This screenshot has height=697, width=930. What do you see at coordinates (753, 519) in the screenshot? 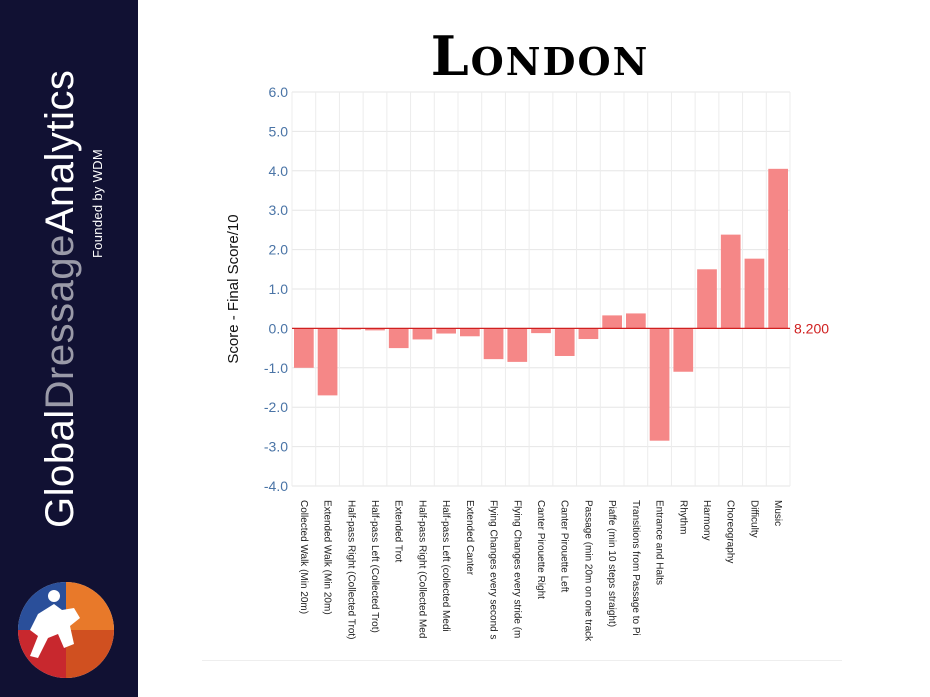
I see `x-category-label: Difficulty` at bounding box center [753, 519].